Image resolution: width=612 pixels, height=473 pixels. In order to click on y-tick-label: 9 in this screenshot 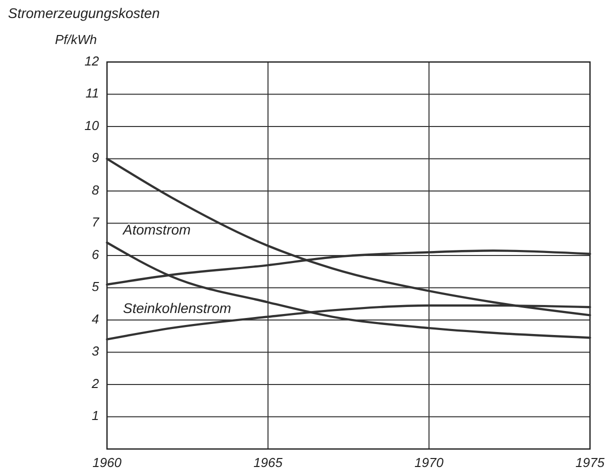, I will do `click(95, 158)`.